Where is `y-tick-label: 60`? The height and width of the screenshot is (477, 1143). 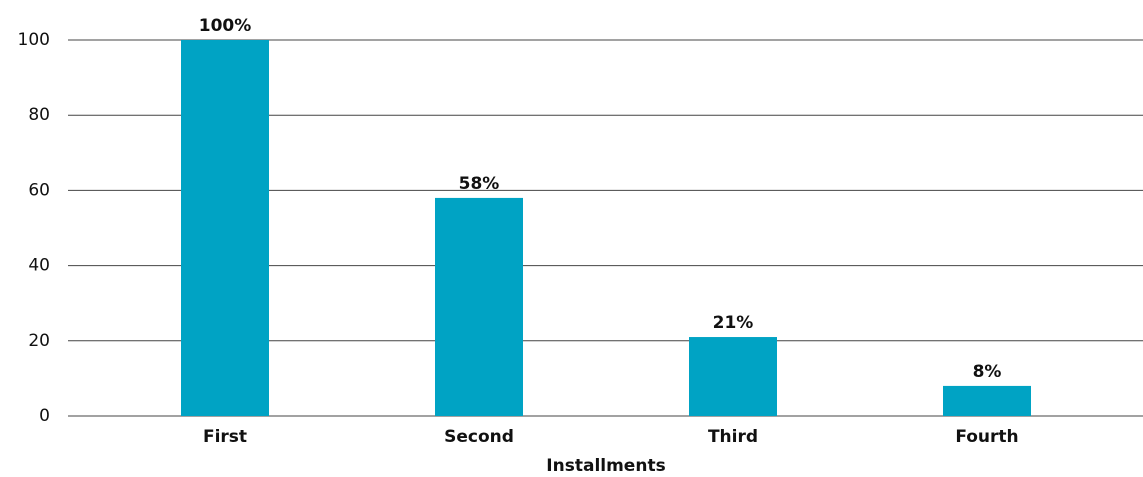
y-tick-label: 60 is located at coordinates (39, 190).